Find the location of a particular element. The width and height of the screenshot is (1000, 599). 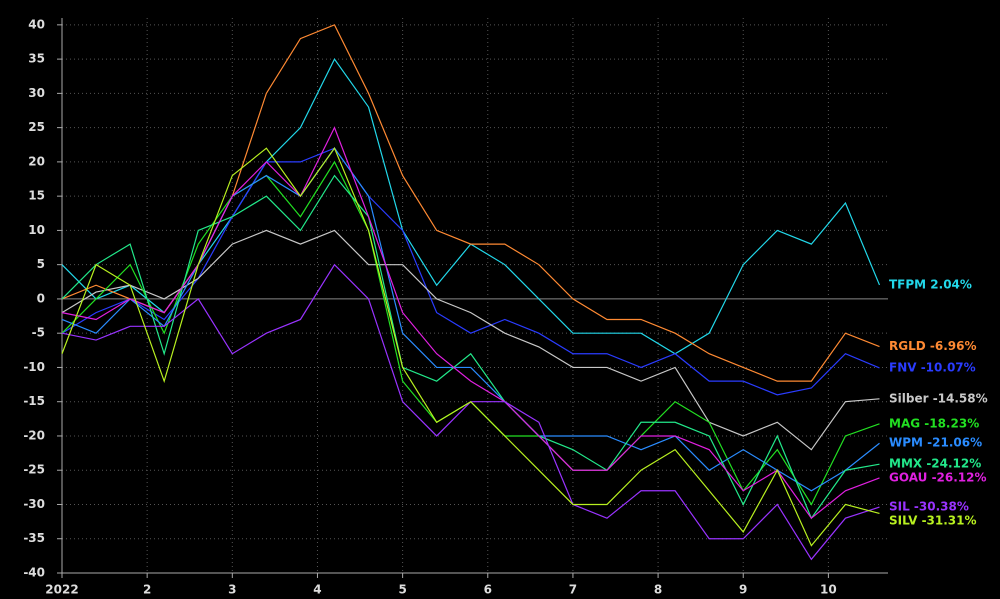

y-tick-label: -30 is located at coordinates (34, 504).